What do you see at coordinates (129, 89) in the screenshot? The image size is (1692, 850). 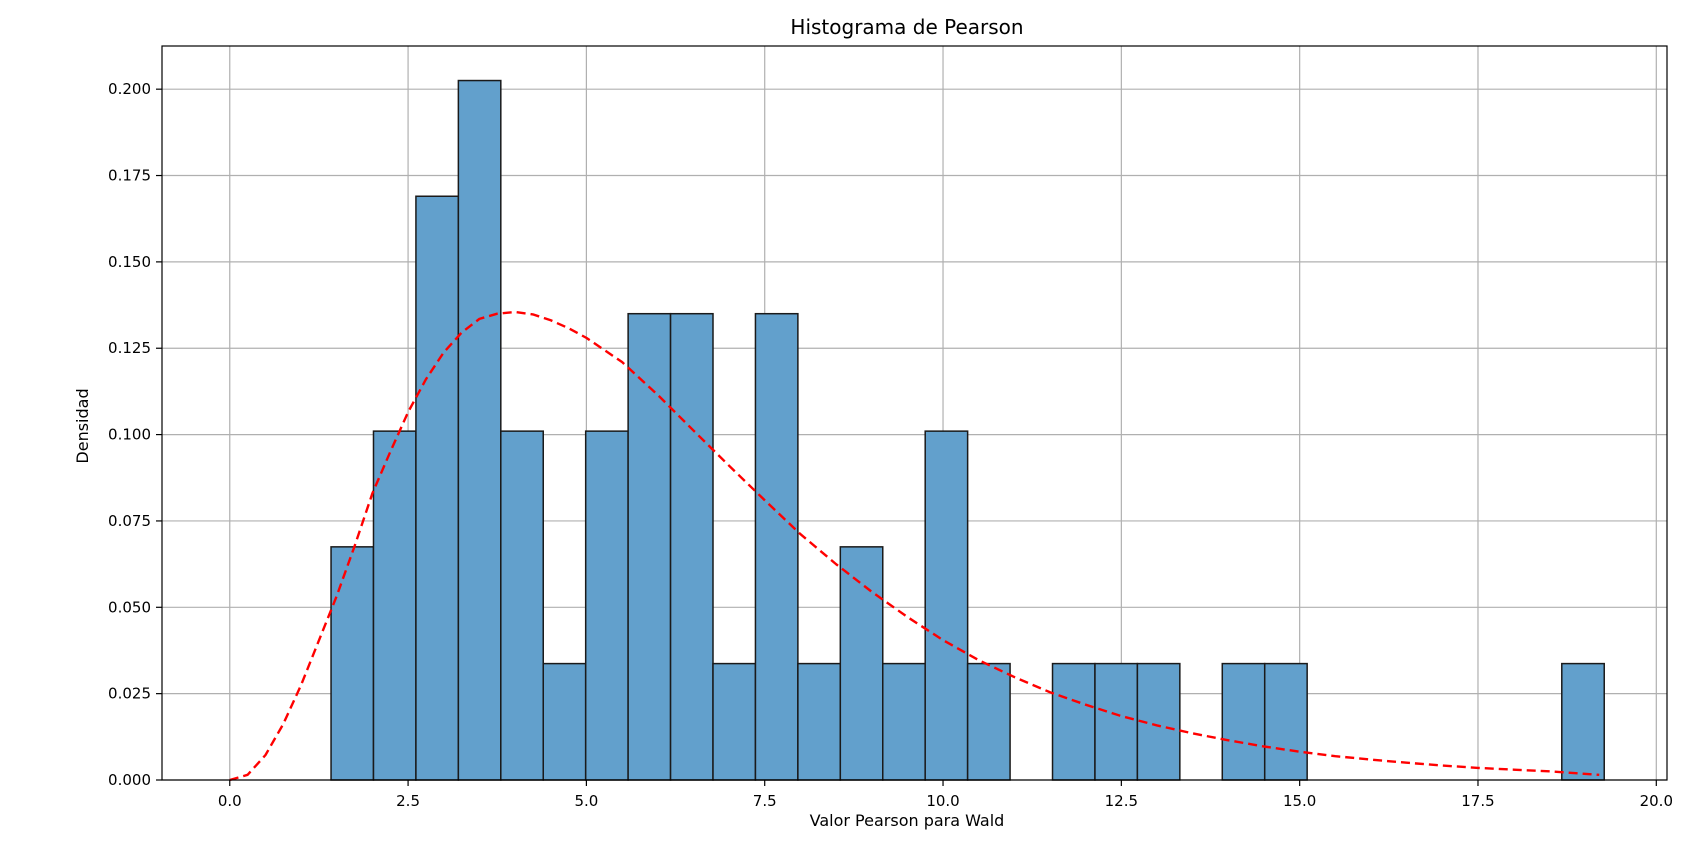 I see `y-tick-label: 0.200` at bounding box center [129, 89].